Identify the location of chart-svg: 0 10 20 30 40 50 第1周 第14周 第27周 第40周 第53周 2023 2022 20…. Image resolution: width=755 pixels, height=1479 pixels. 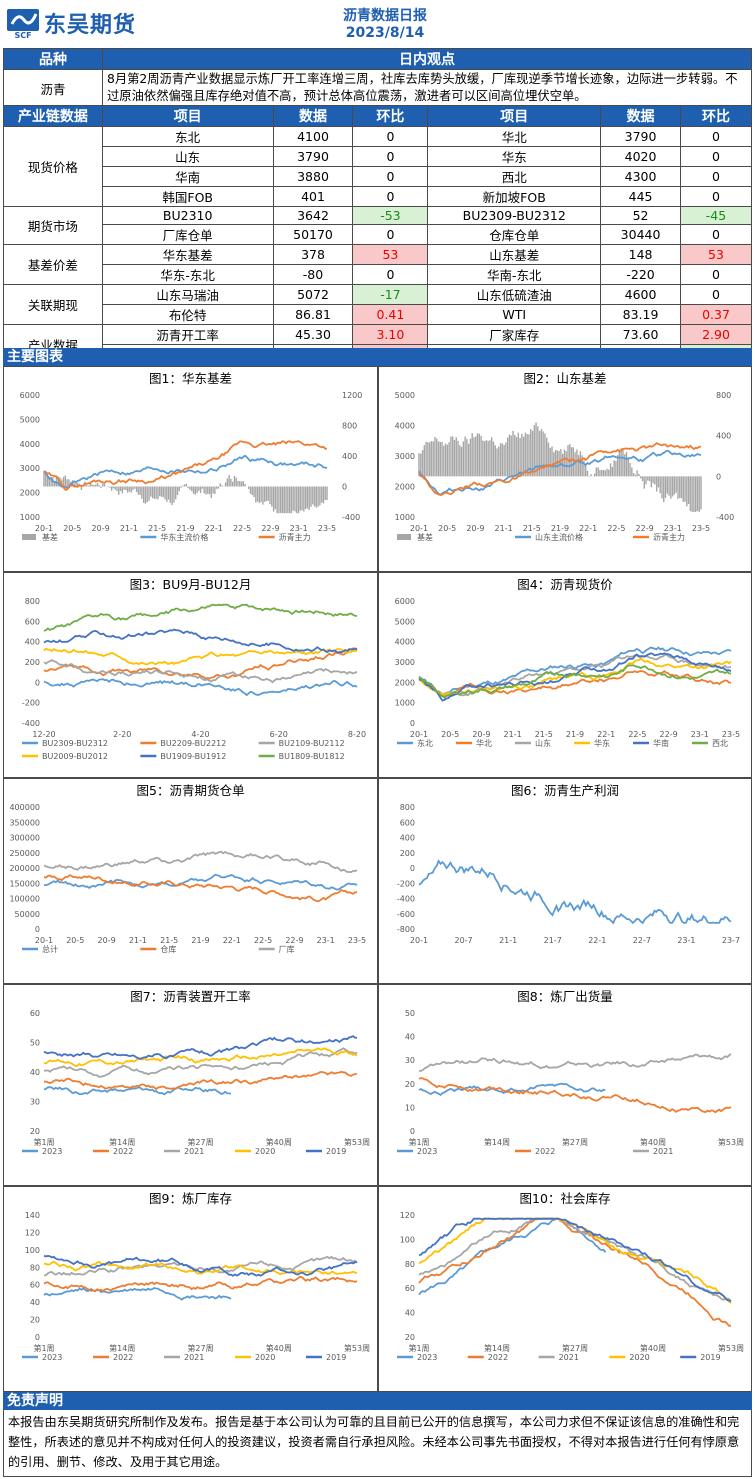
(570, 1082).